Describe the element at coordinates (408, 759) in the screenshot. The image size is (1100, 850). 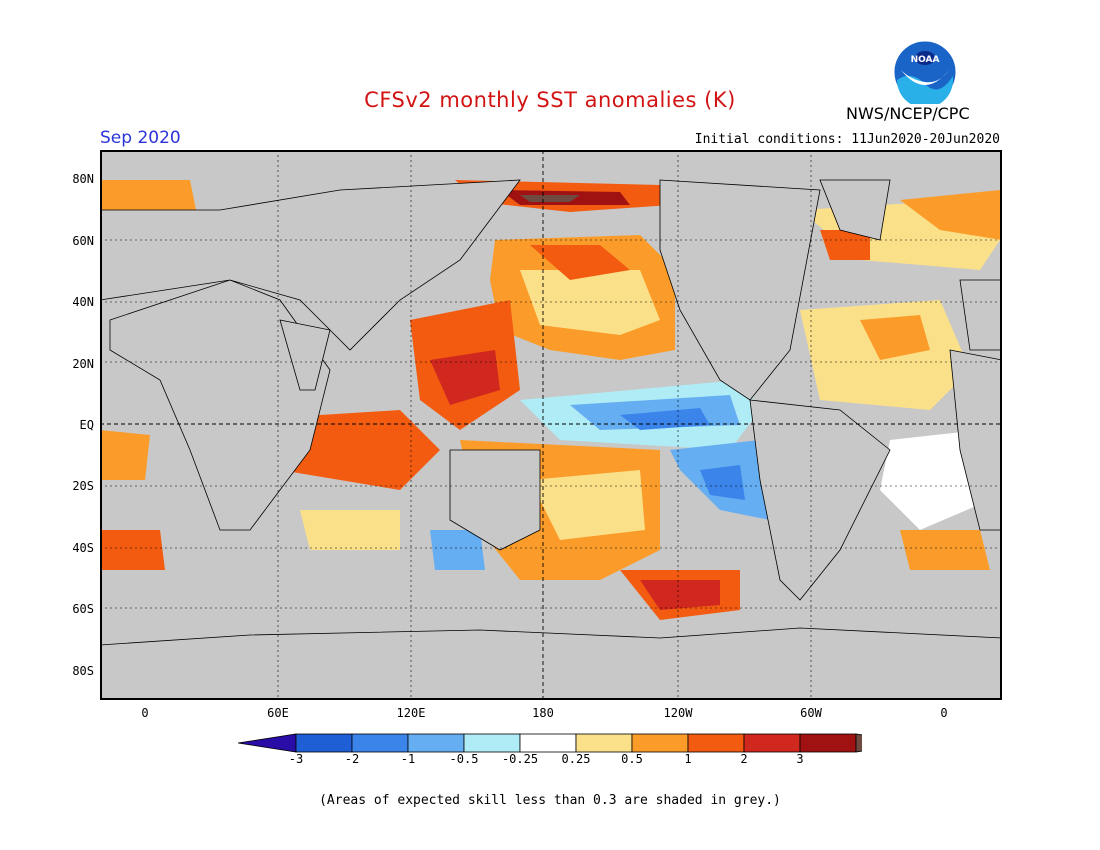
I see `colorbar-label: -1` at that location.